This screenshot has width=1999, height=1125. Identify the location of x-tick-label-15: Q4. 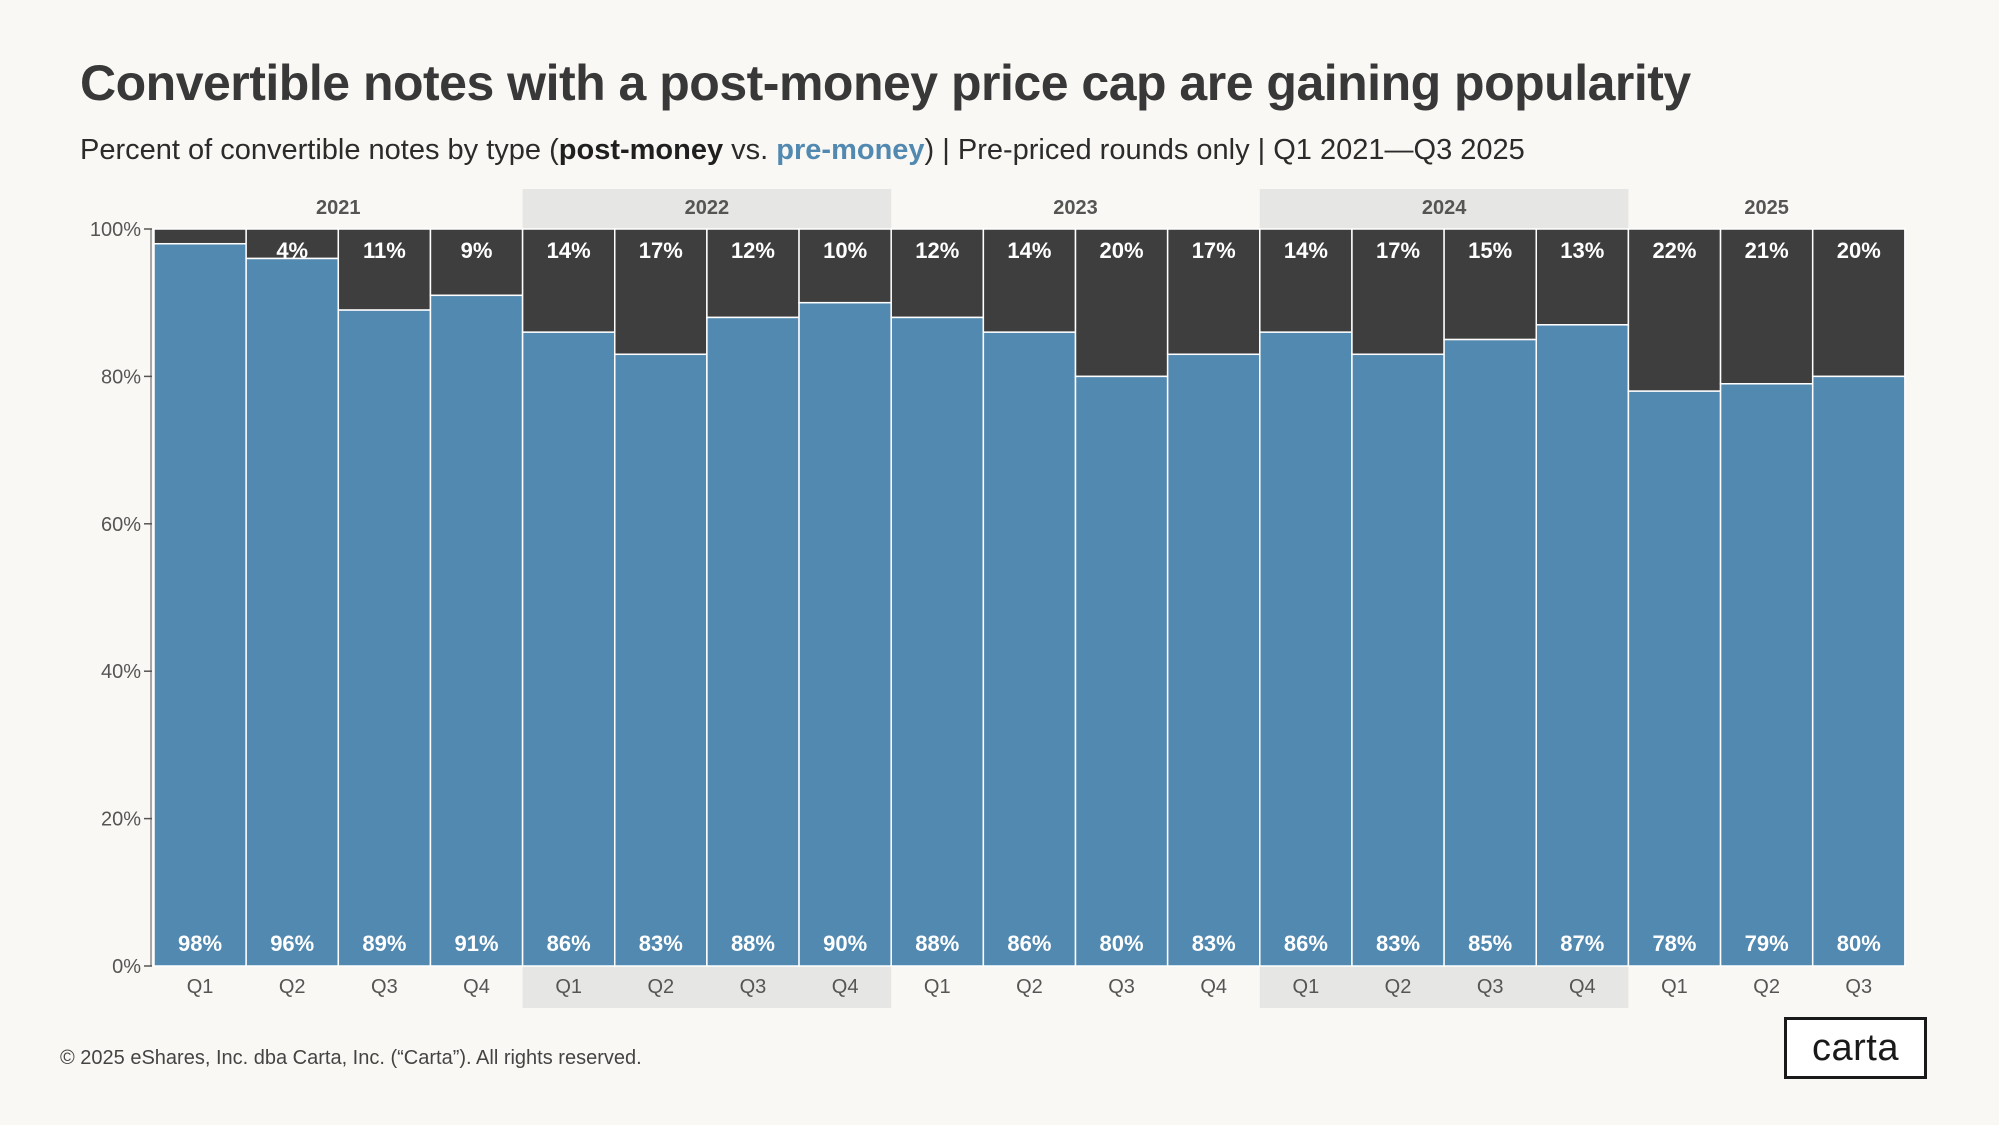
(1582, 987).